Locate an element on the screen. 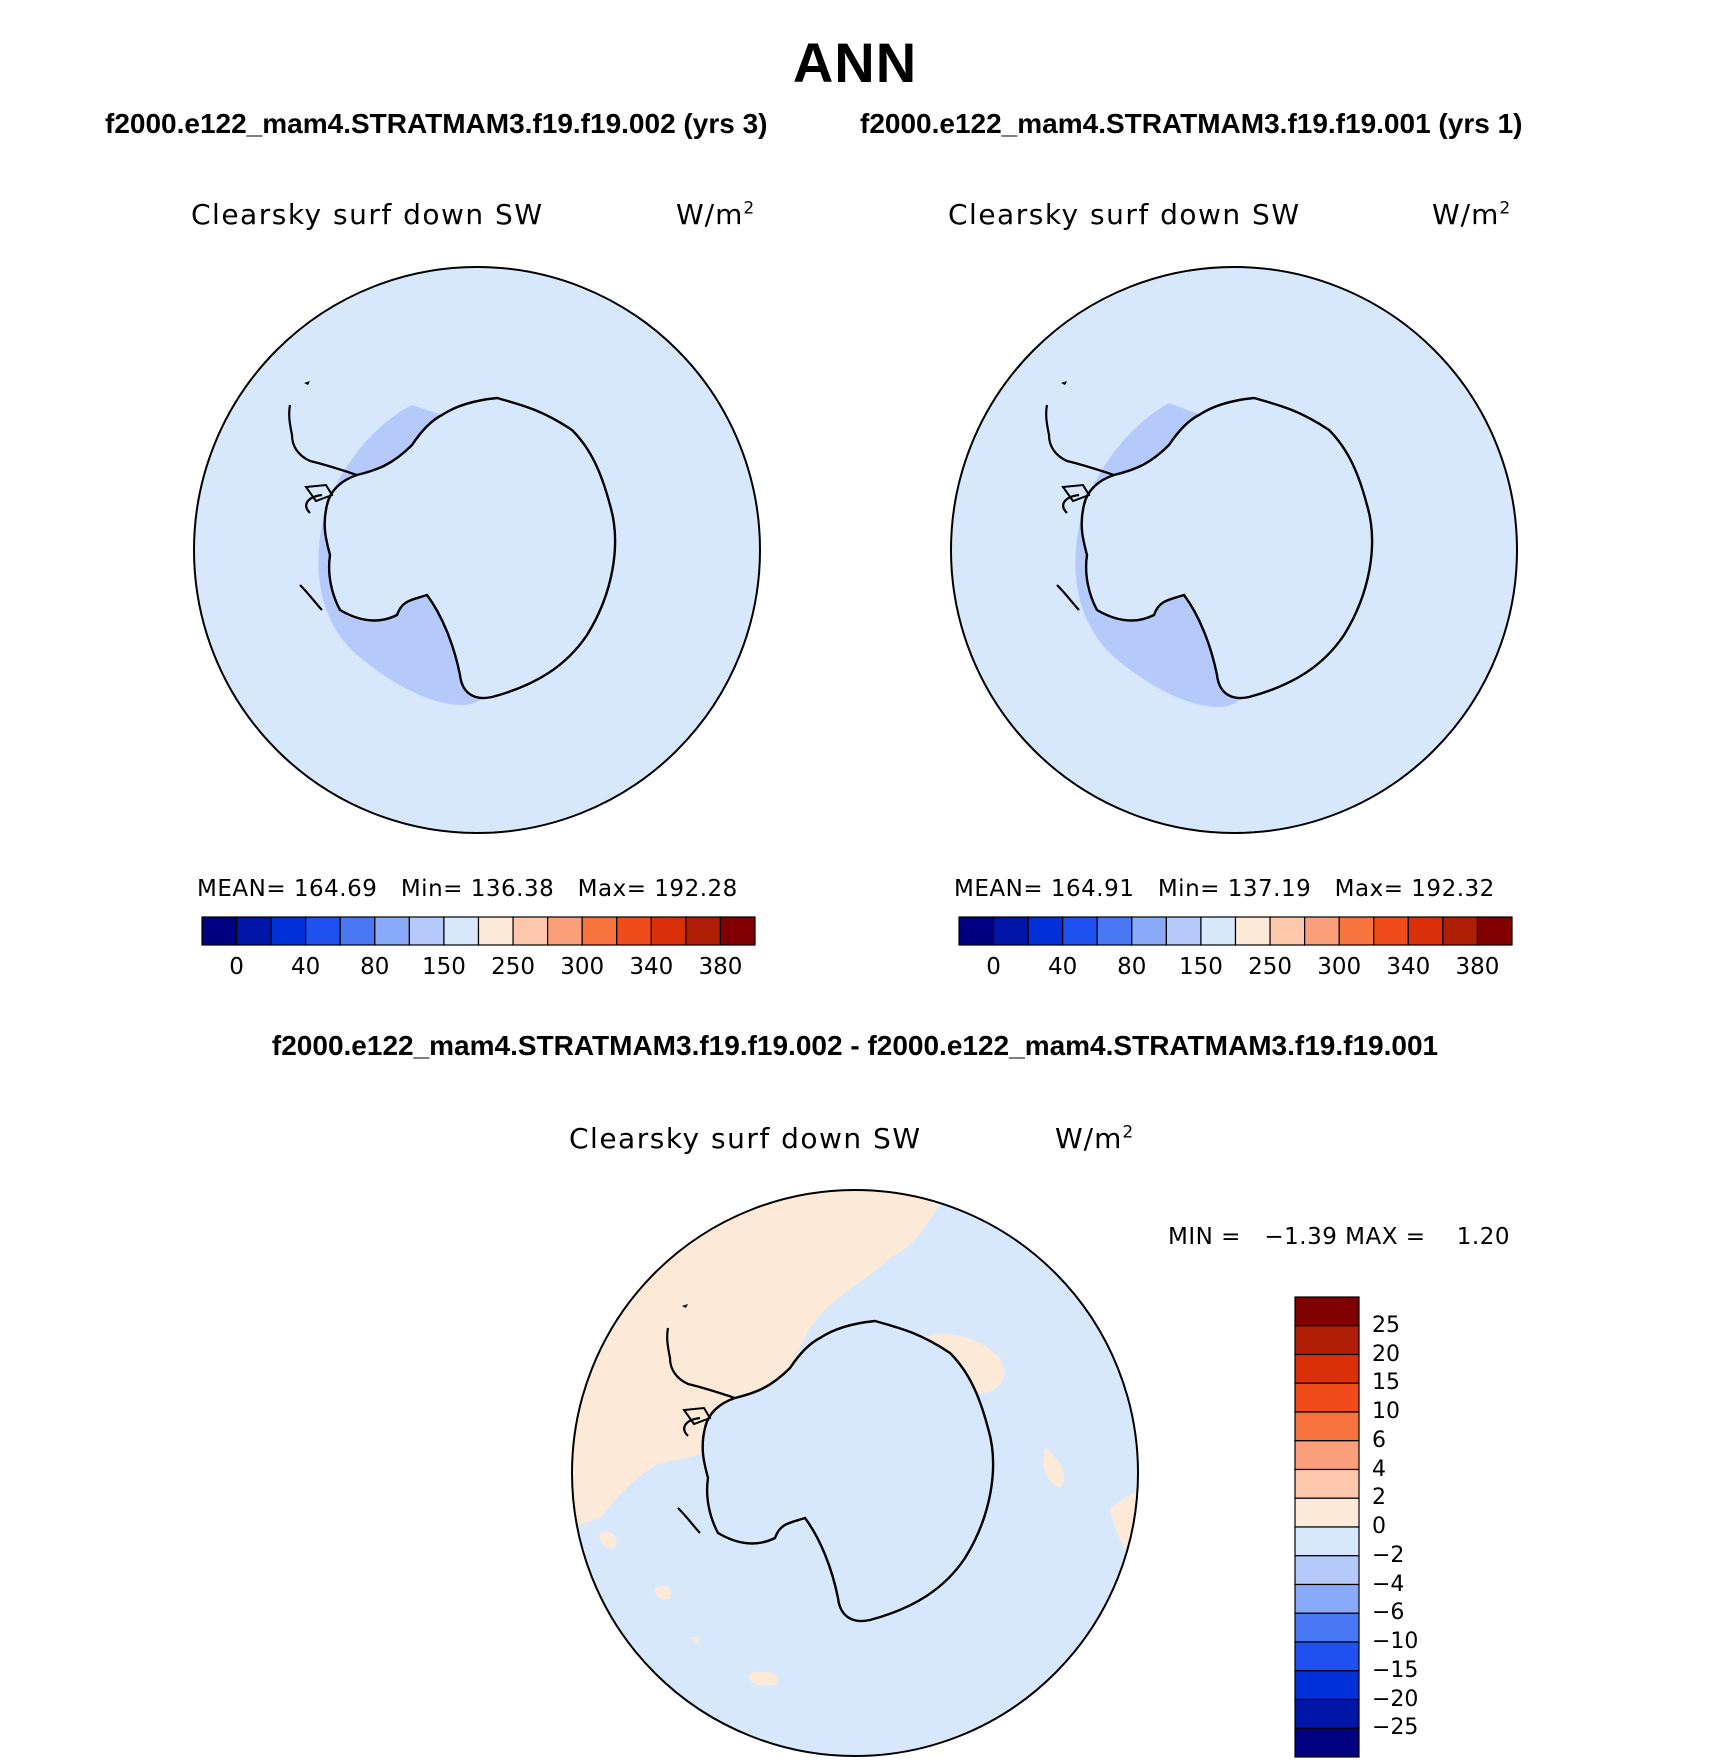  map-panel-difference is located at coordinates (855, 1473).